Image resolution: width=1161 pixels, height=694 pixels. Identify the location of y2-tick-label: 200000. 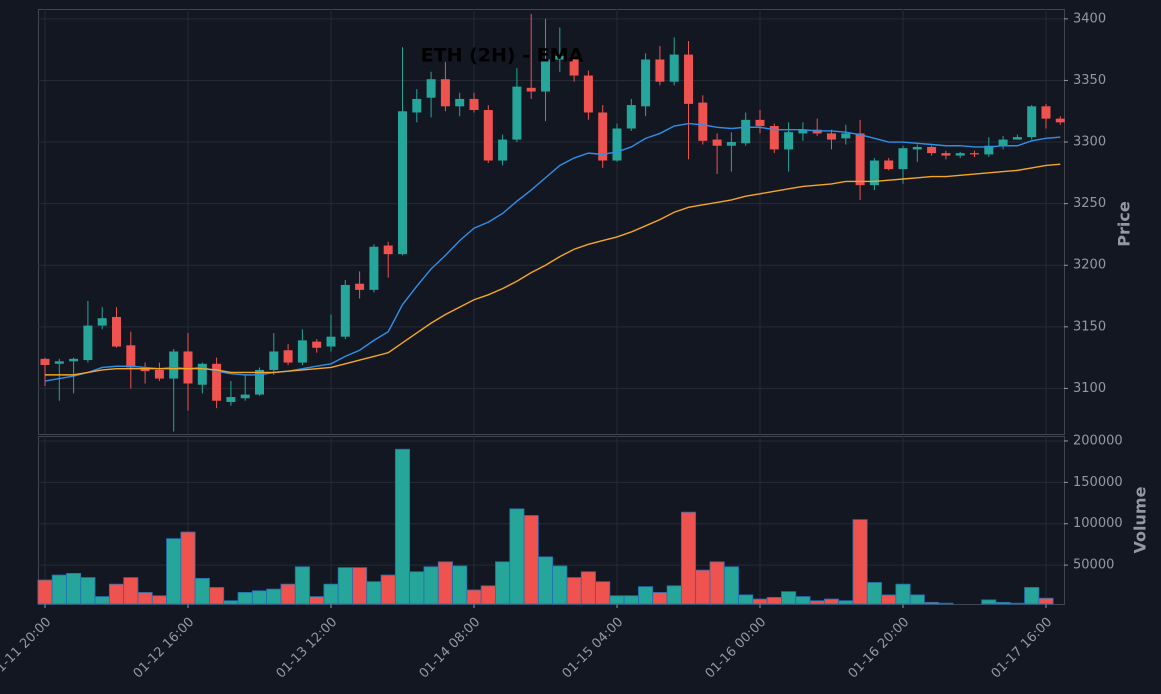
(1098, 440).